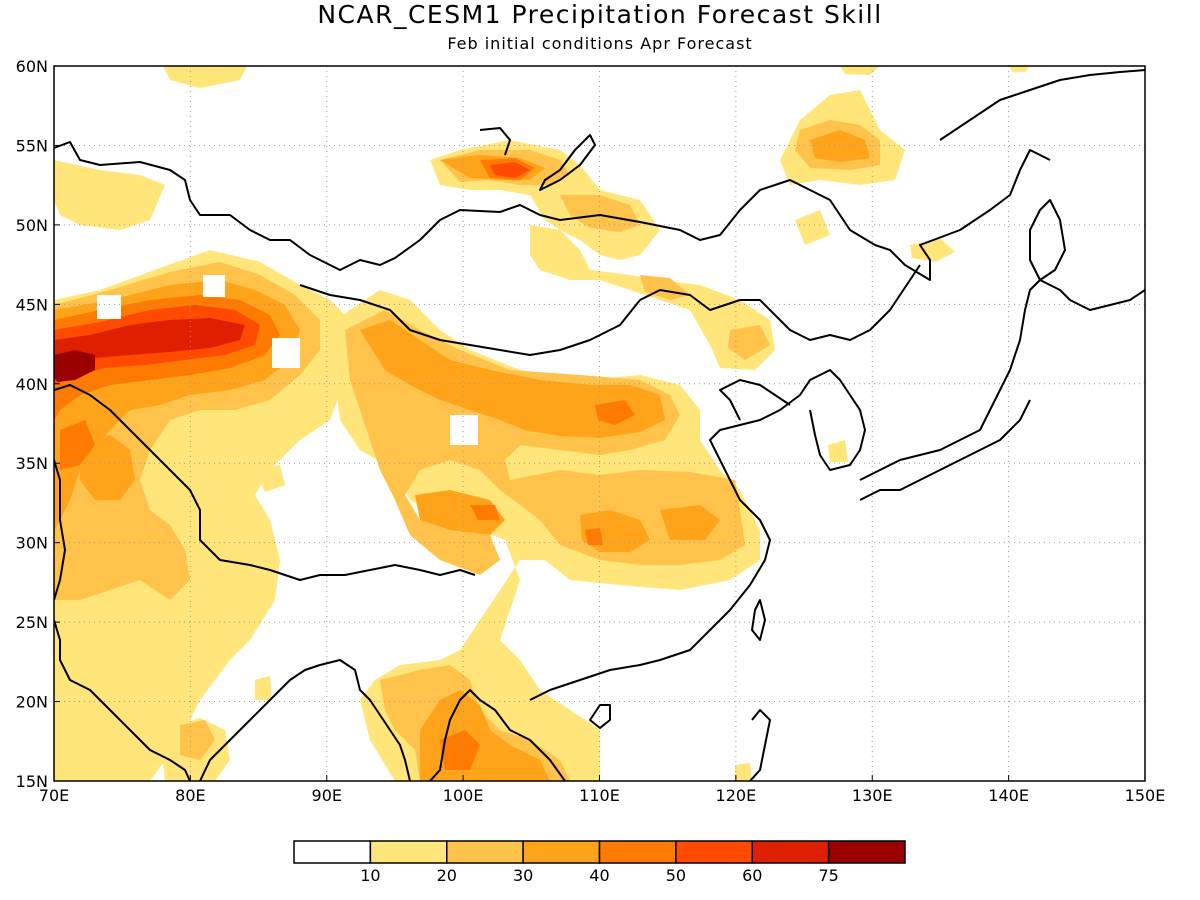 This screenshot has width=1200, height=900. What do you see at coordinates (32, 781) in the screenshot?
I see `lat-tick-label: 15N` at bounding box center [32, 781].